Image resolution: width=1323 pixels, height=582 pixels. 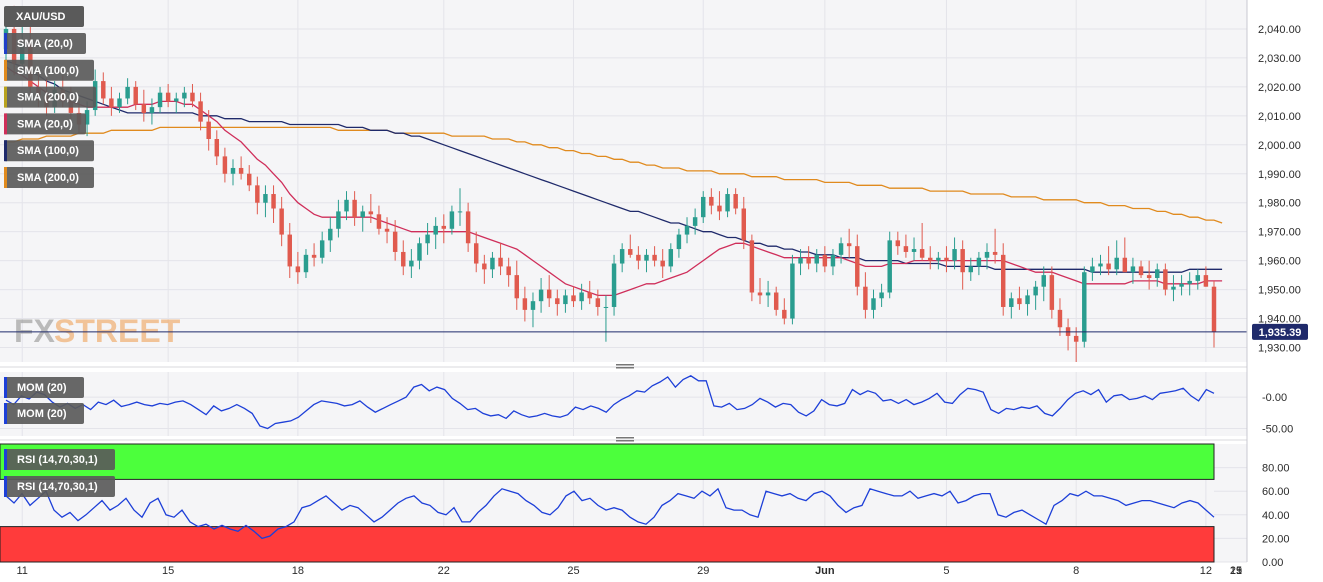 I want to click on legend-label: SMA (20,0), so click(x=45, y=124).